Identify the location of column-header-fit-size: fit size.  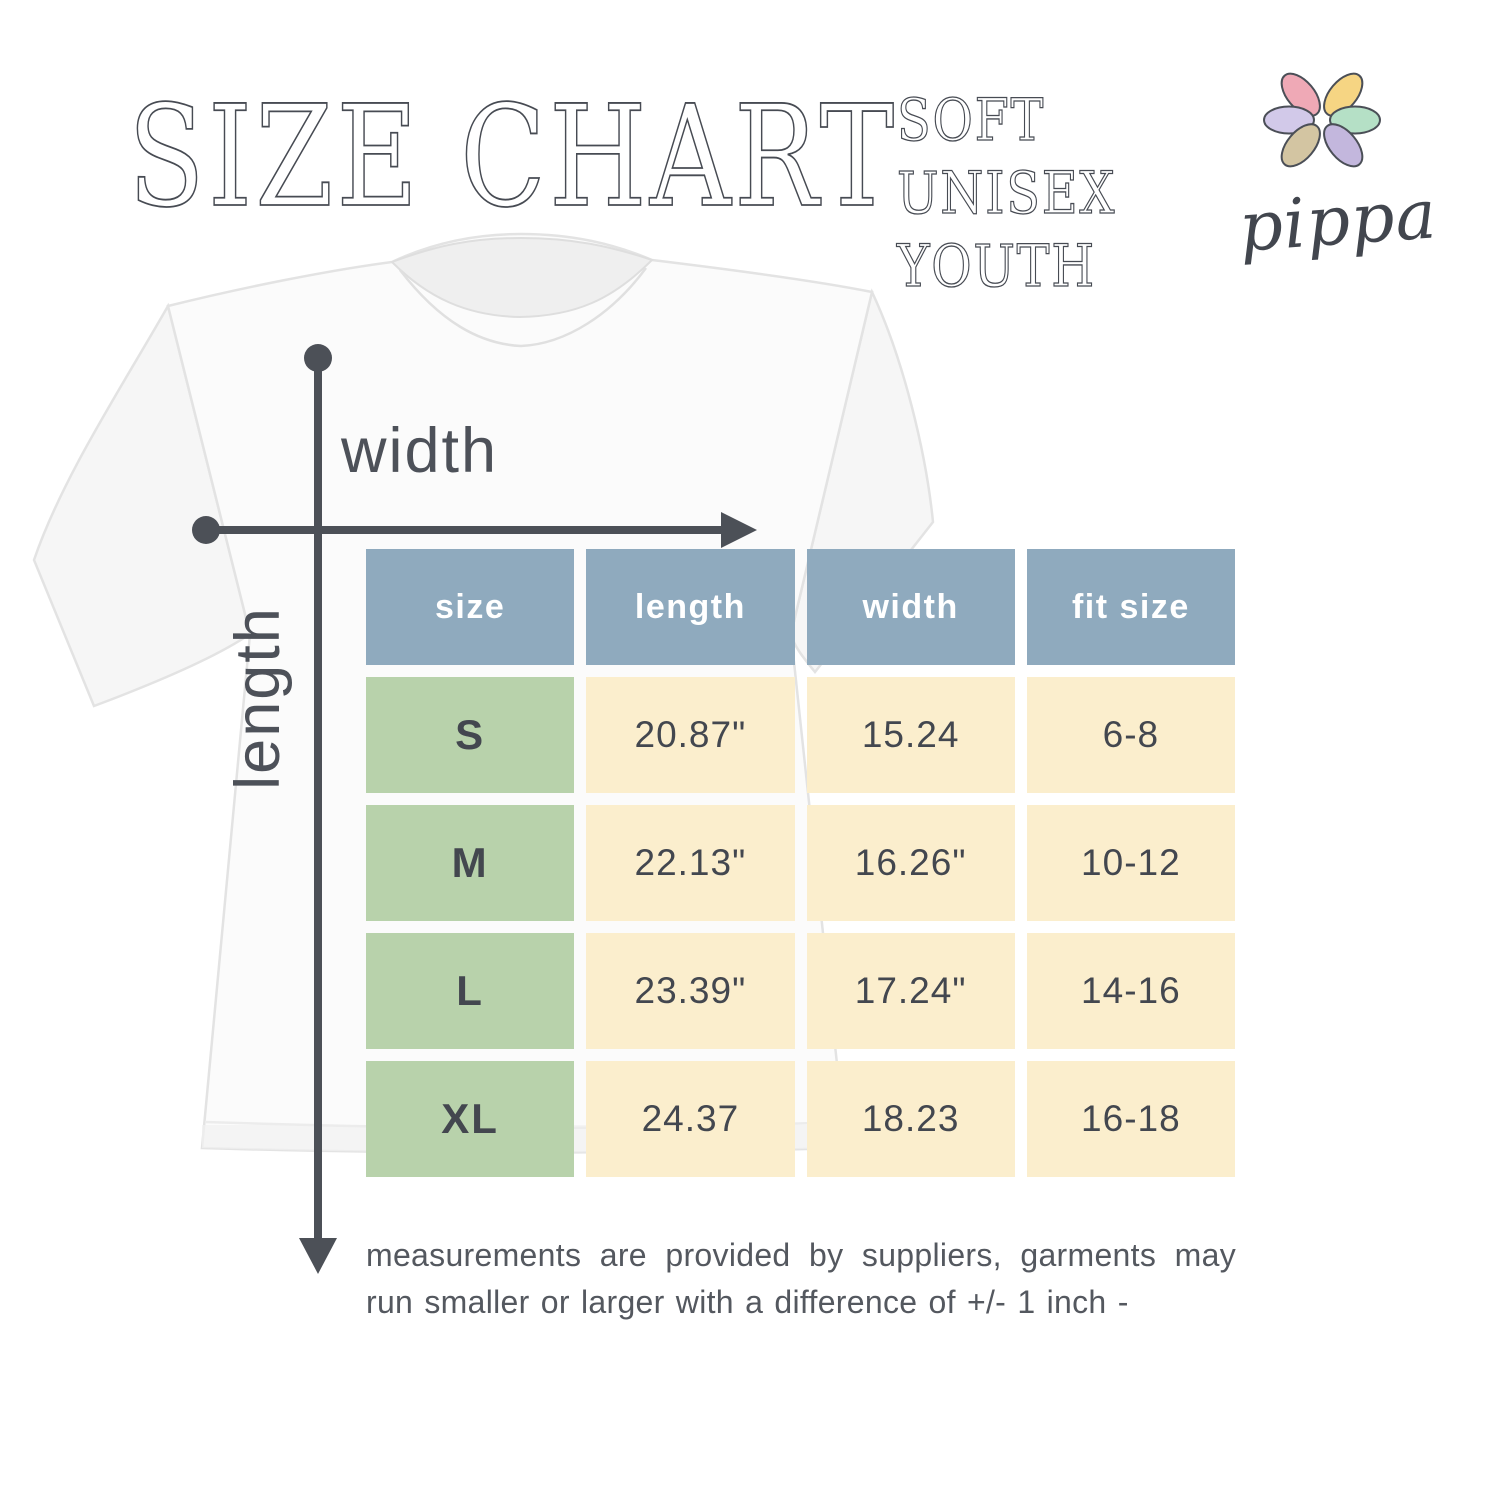
(1130, 607).